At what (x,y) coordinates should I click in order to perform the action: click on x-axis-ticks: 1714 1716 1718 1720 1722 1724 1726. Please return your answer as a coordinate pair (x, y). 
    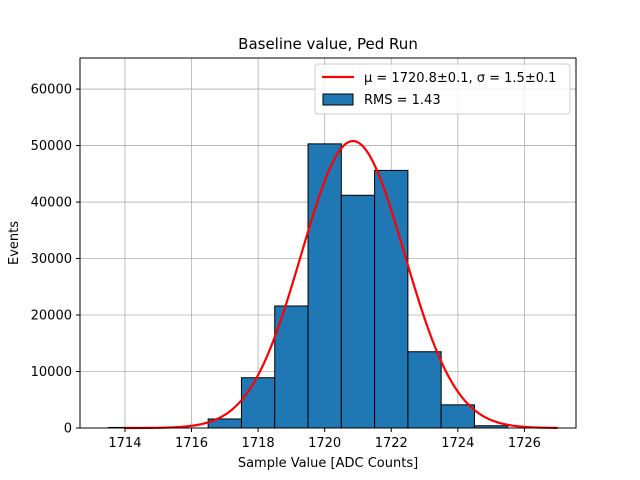
    Looking at the image, I should click on (324, 439).